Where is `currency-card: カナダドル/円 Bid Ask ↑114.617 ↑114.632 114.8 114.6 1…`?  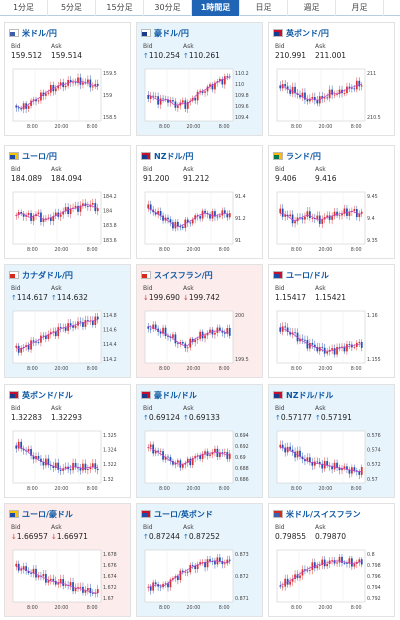
currency-card: カナダドル/円 Bid Ask ↑114.617 ↑114.632 114.8 114.6 1… is located at coordinates (67, 321).